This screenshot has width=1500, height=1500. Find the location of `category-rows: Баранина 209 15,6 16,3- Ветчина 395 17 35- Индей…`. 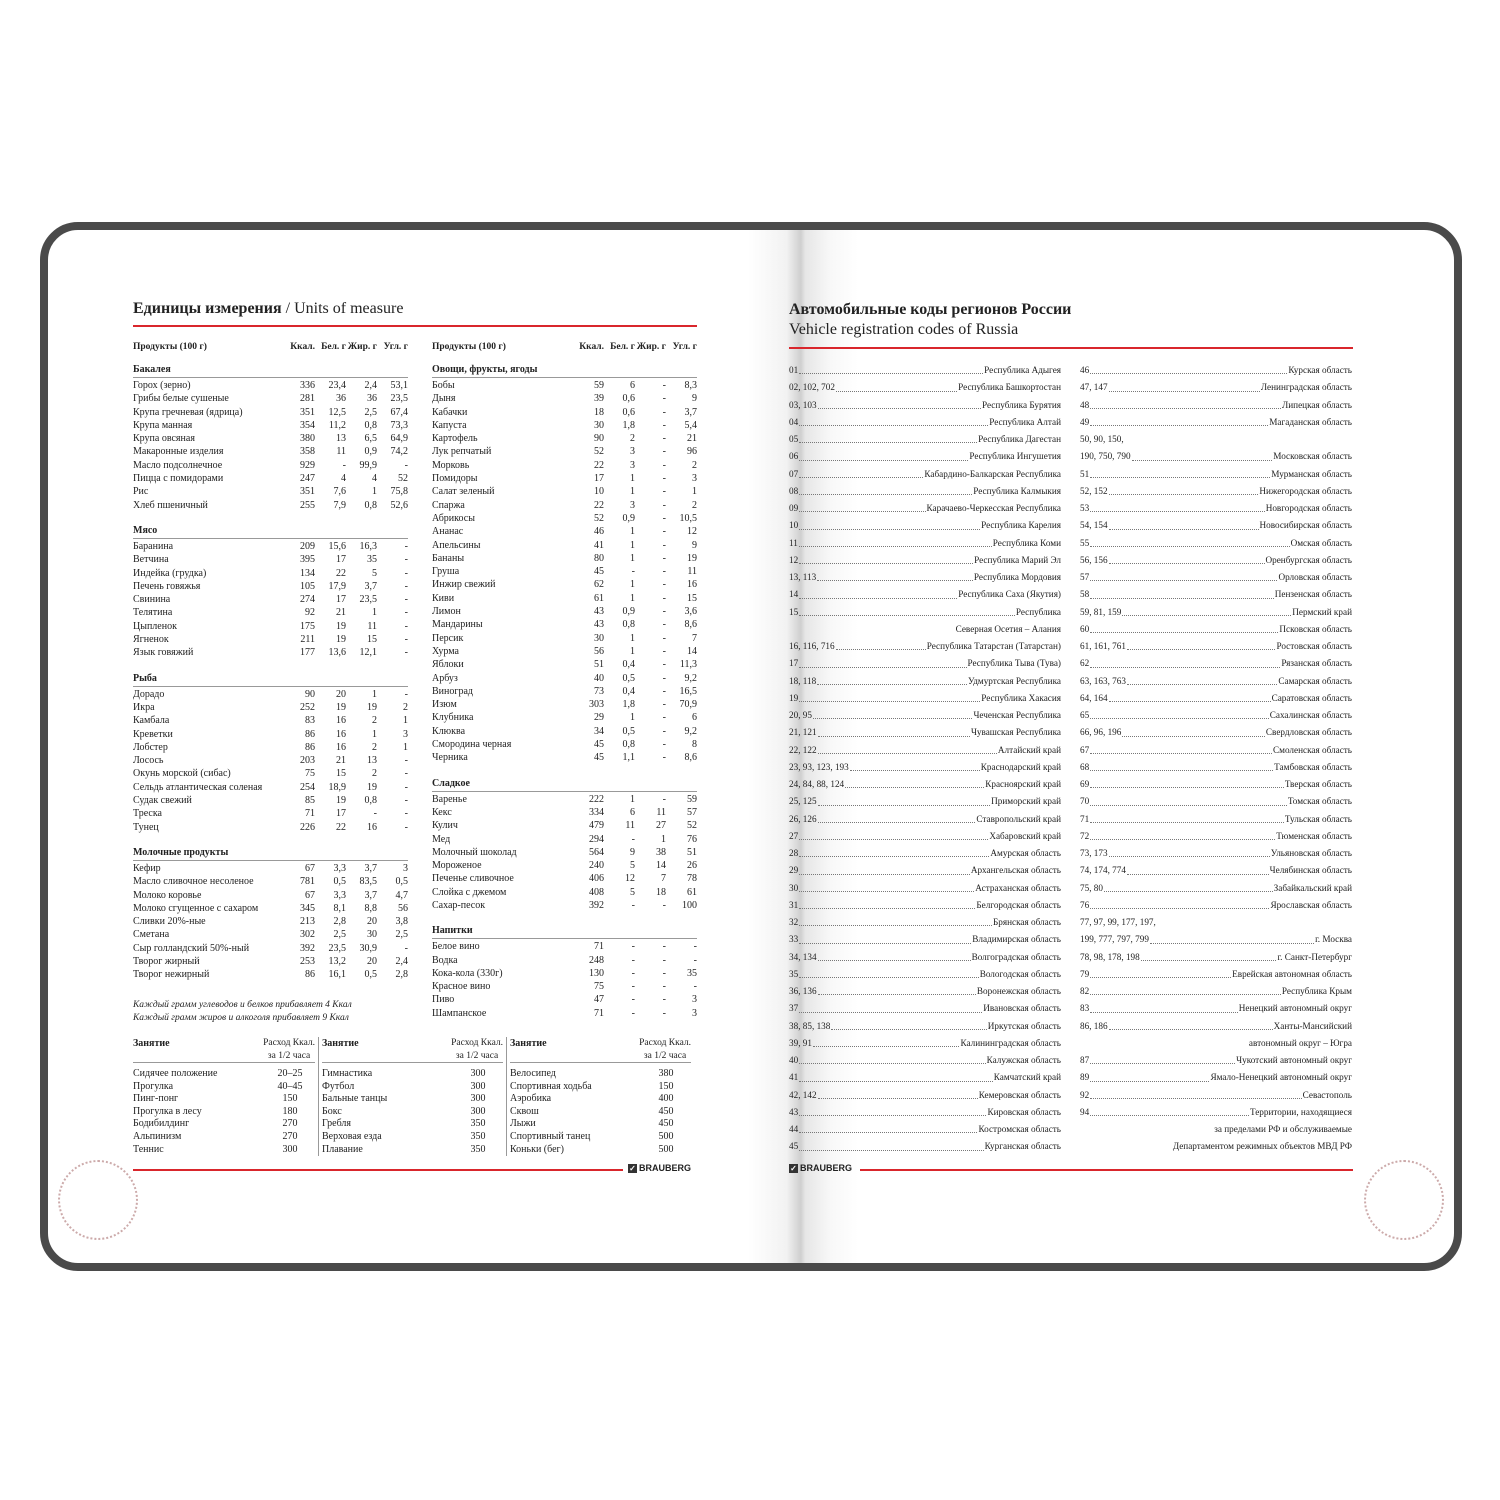

category-rows: Баранина 209 15,6 16,3- Ветчина 395 17 35- Индей… is located at coordinates (270, 599).